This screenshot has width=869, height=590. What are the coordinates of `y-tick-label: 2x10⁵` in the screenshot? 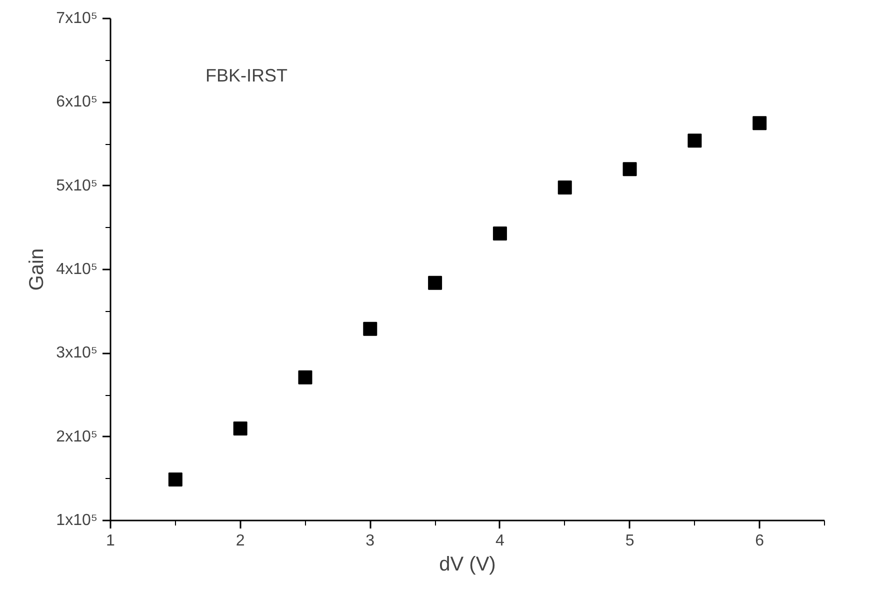 It's located at (77, 437).